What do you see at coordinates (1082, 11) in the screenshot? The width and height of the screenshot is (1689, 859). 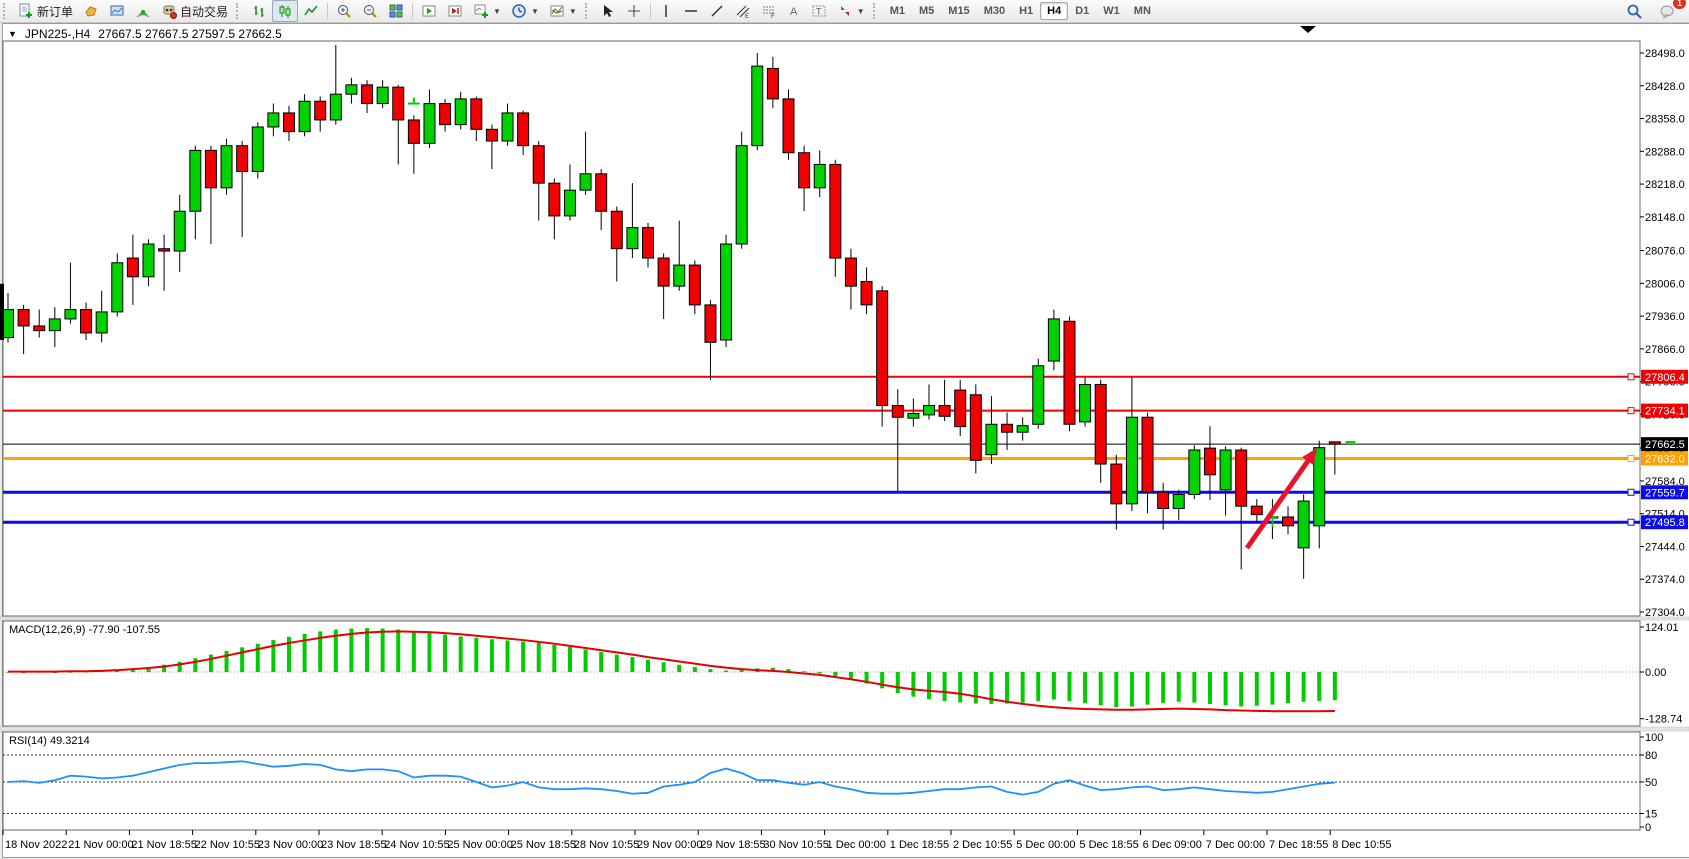 I see `timeframe-button-d1: D1` at bounding box center [1082, 11].